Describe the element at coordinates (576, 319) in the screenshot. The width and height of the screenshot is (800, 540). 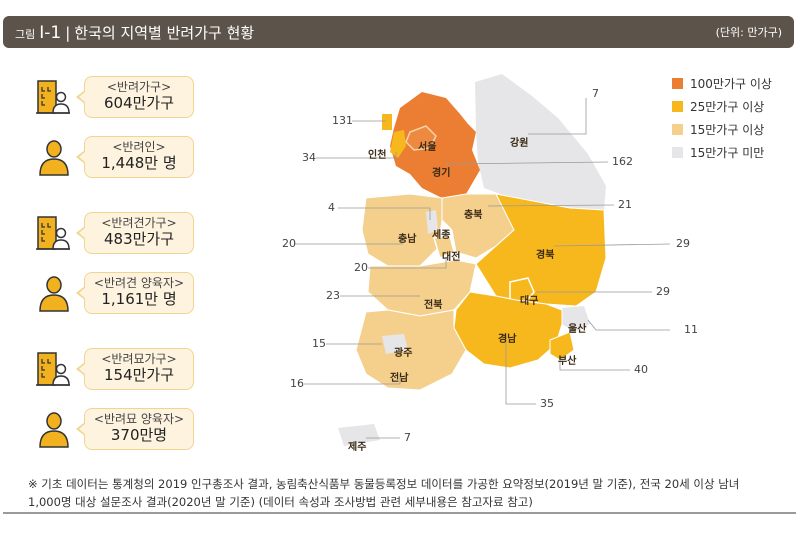
I see `region-ulsan` at that location.